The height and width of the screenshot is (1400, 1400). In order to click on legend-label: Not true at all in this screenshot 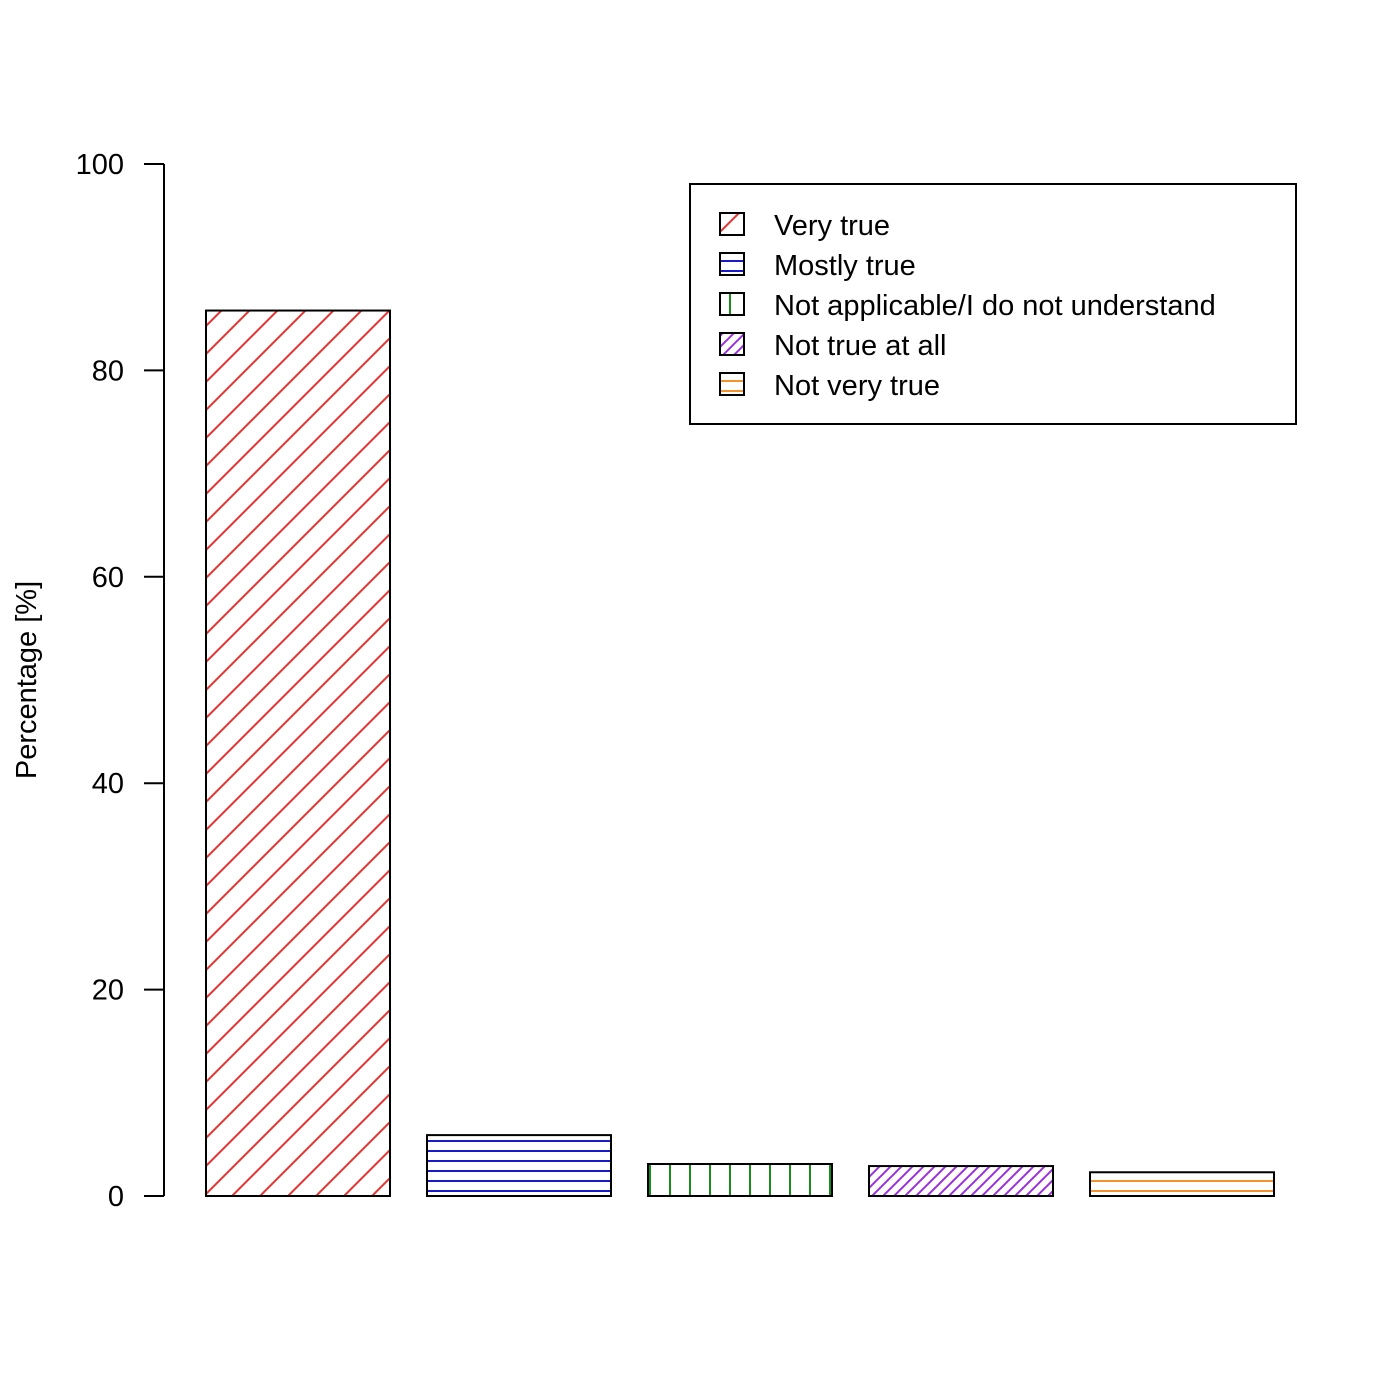, I will do `click(860, 346)`.